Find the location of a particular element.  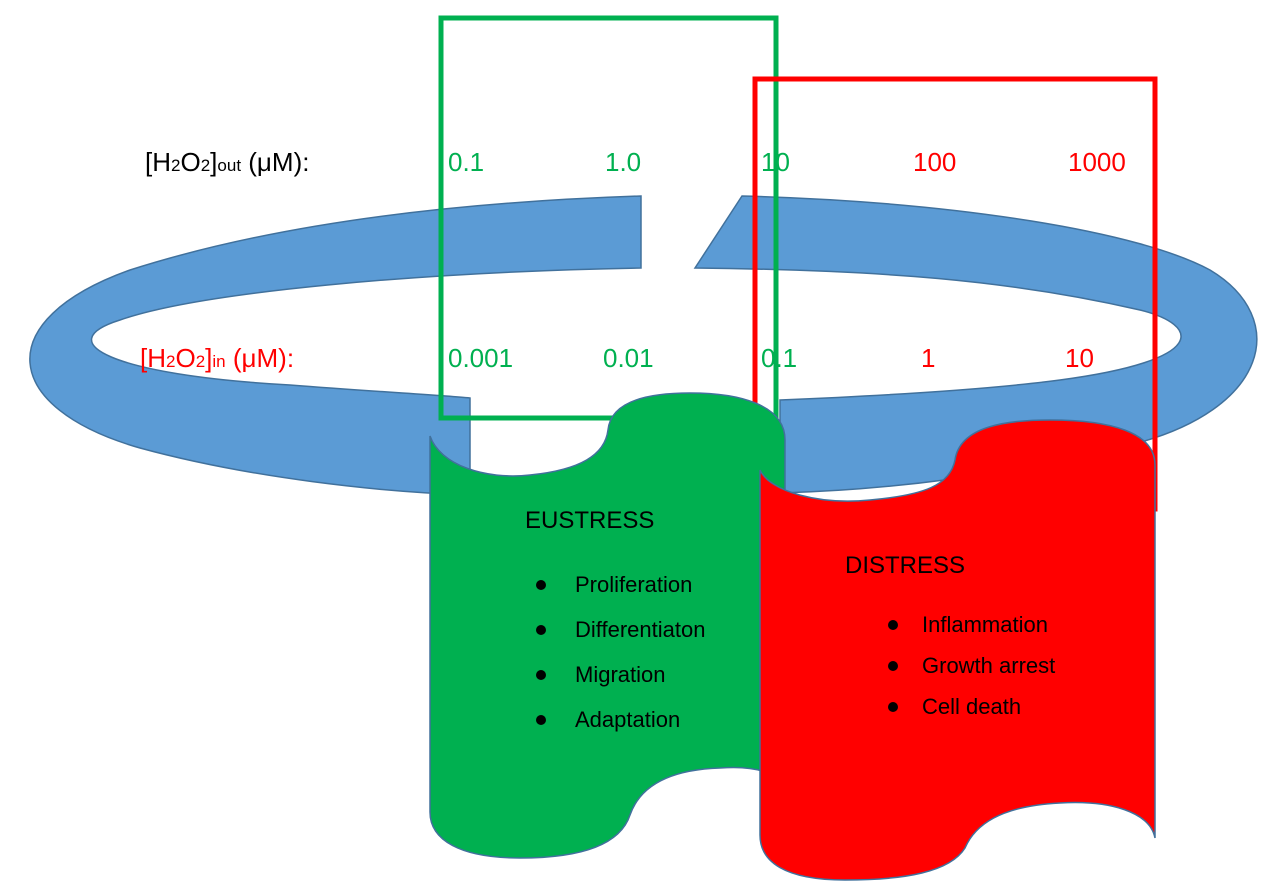

eustress-item-differentiation: Differentiaton is located at coordinates (640, 629).